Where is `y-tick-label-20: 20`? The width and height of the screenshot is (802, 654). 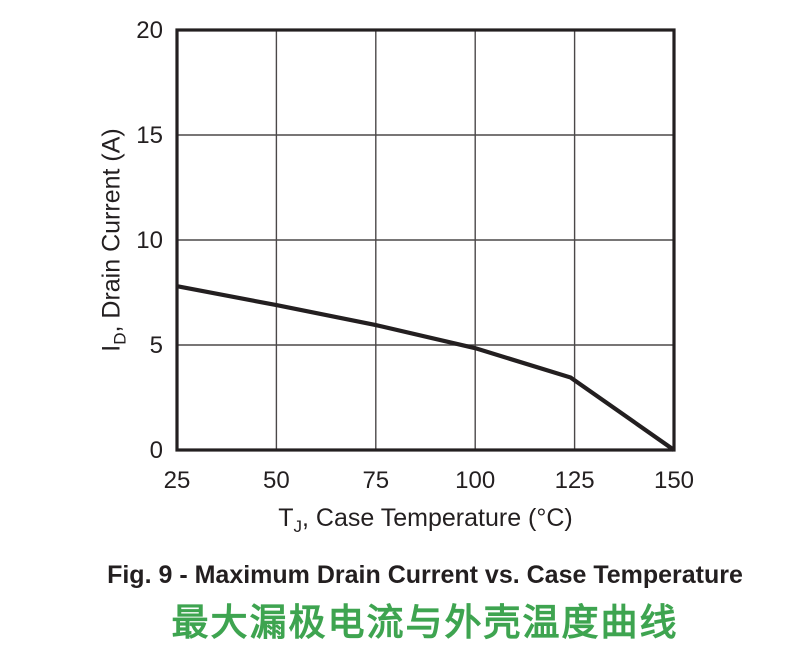
y-tick-label-20: 20 is located at coordinates (149, 30).